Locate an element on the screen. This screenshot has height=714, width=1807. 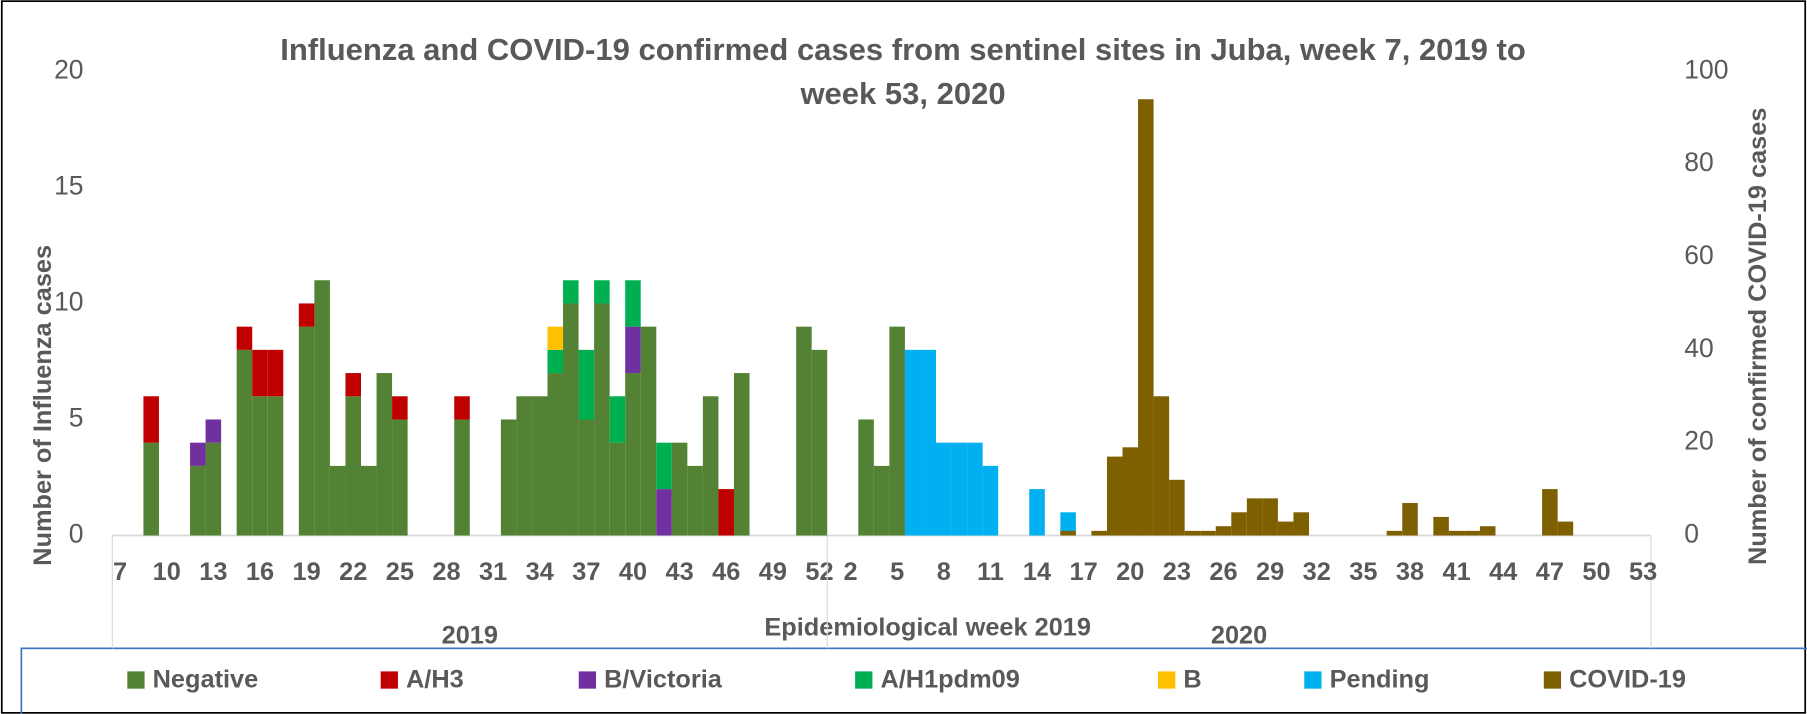
x-tick-label: 22 is located at coordinates (353, 572).